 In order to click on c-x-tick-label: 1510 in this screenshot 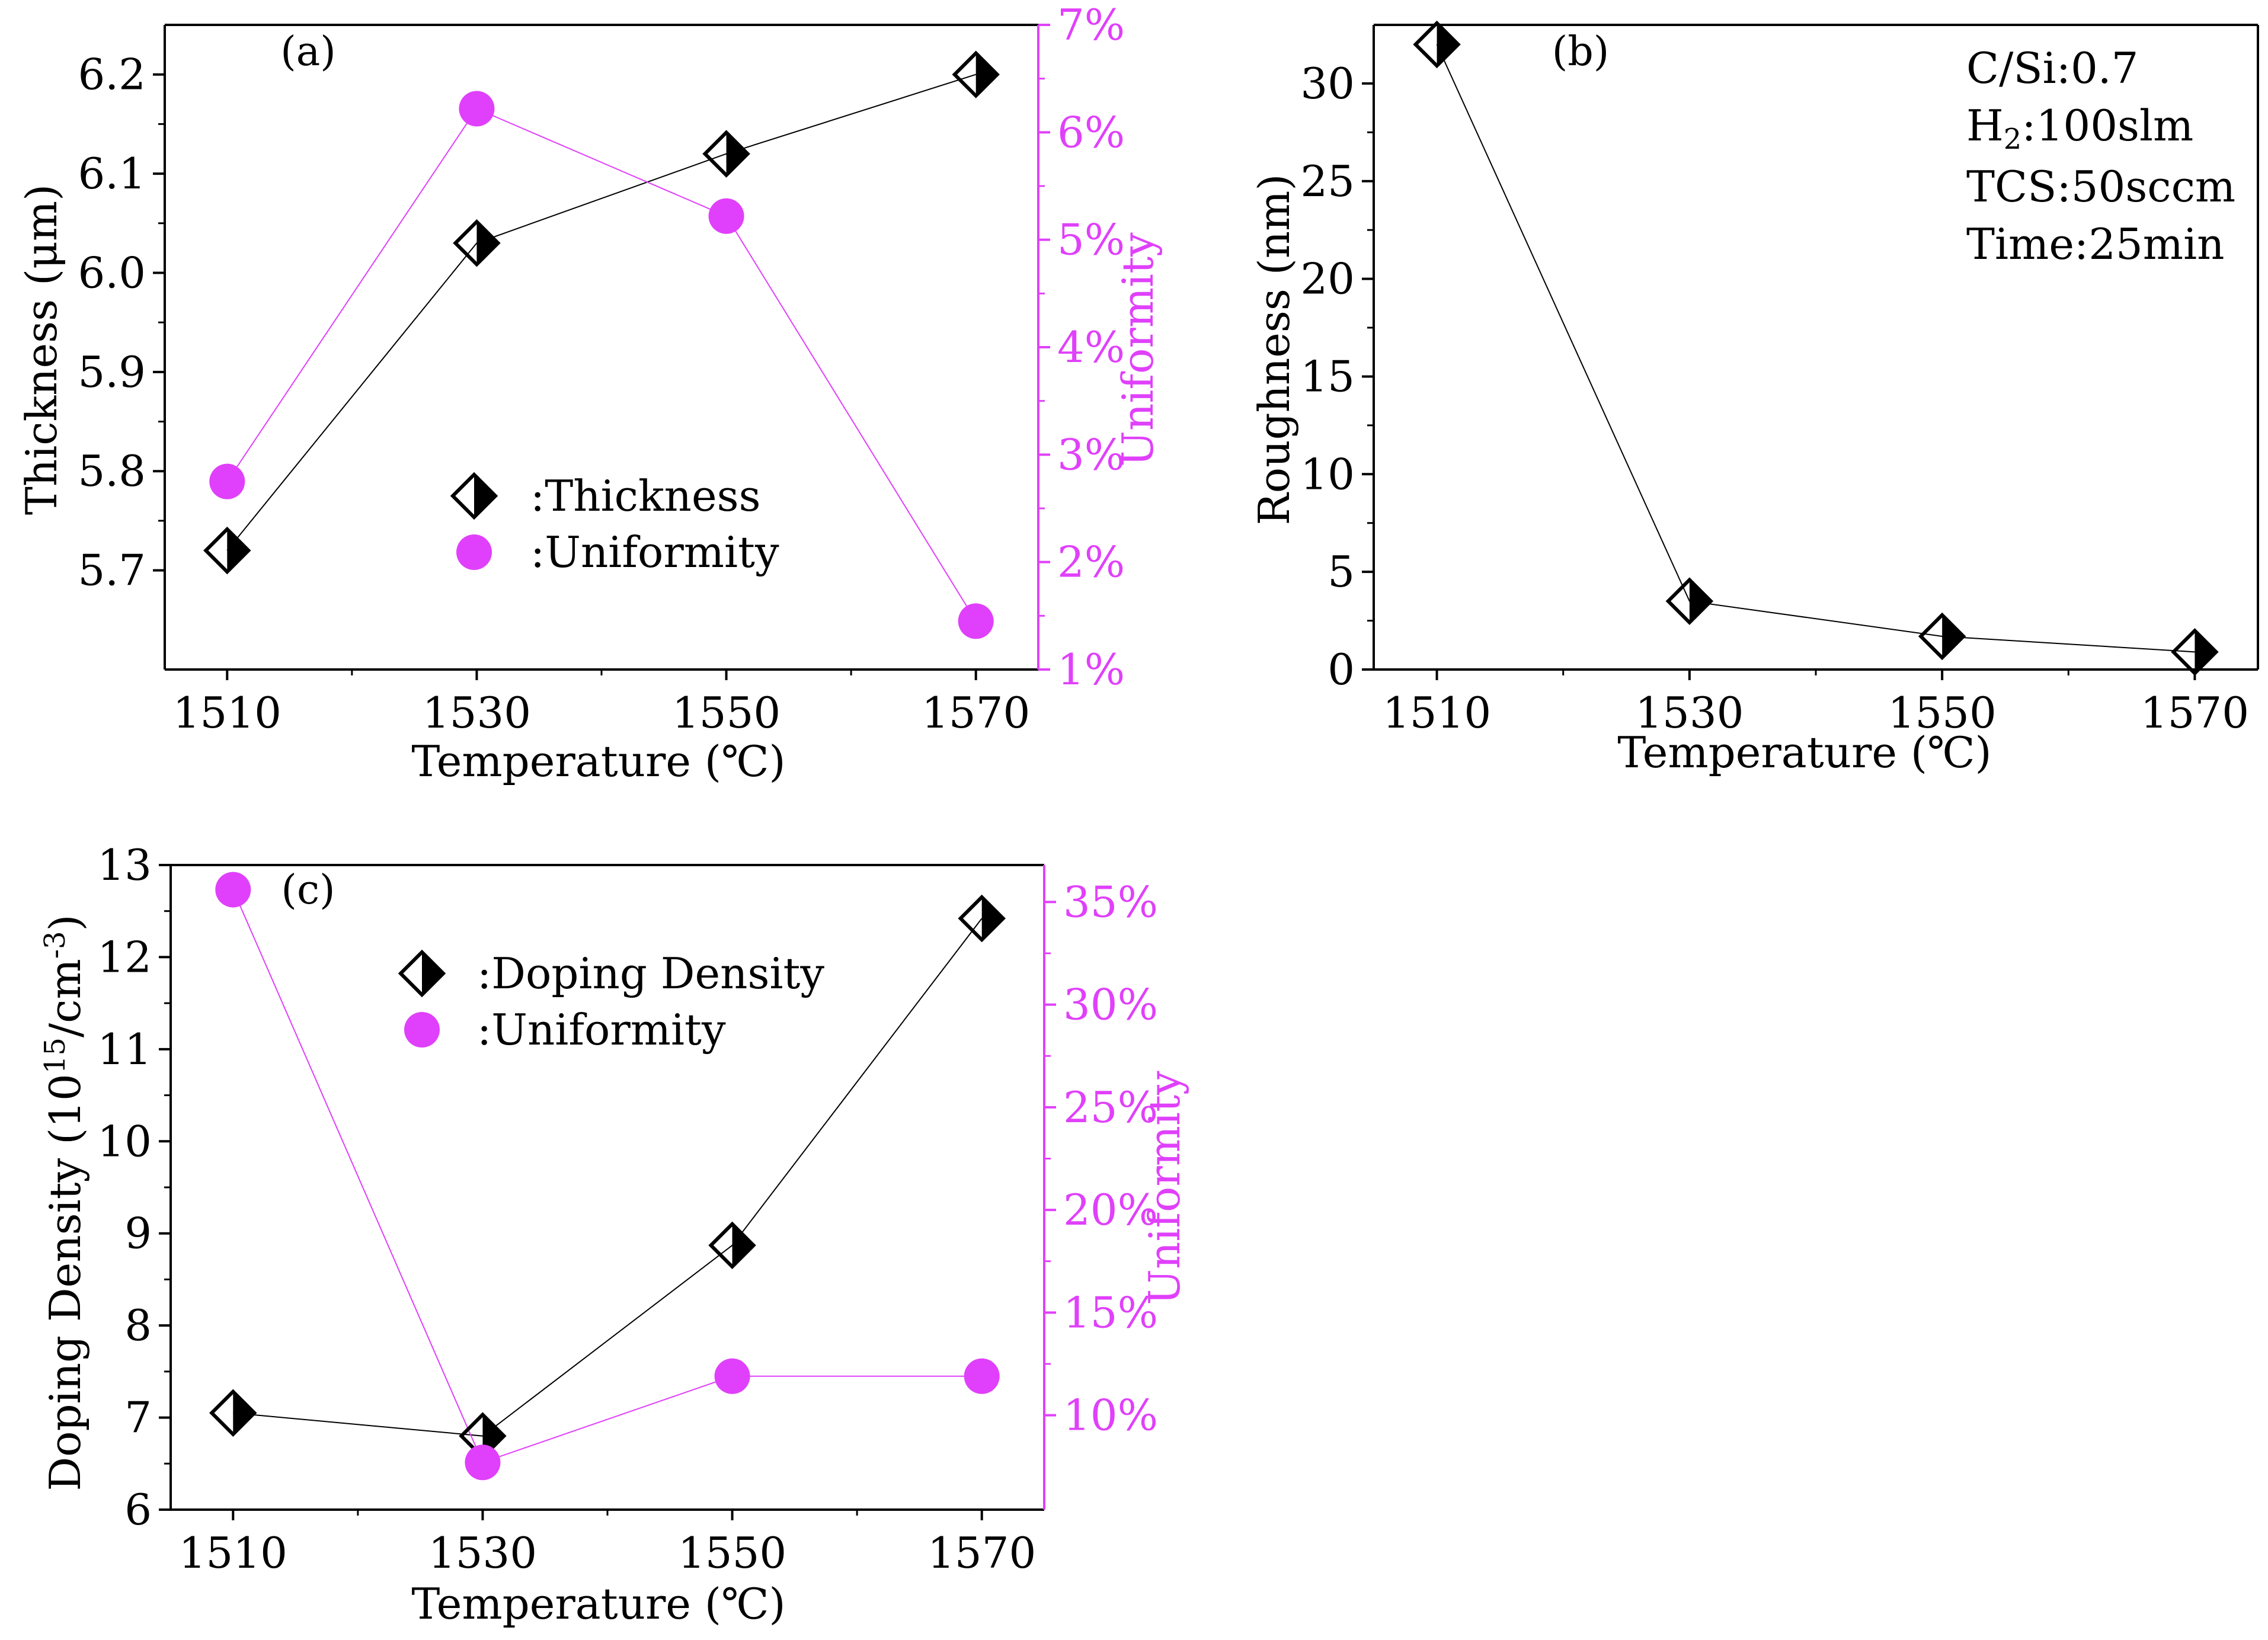, I will do `click(233, 1553)`.